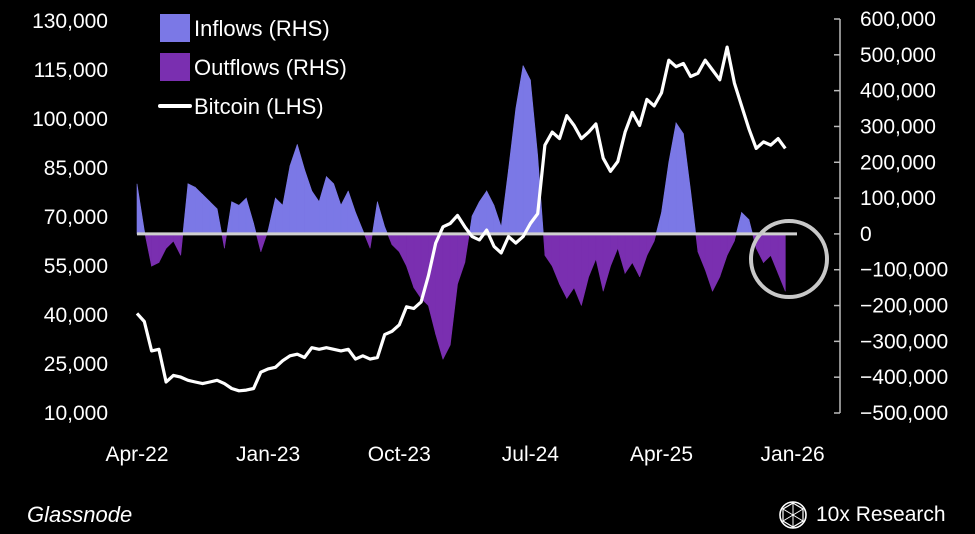 The height and width of the screenshot is (534, 975). What do you see at coordinates (898, 91) in the screenshot?
I see `right-tick-label: 400,000` at bounding box center [898, 91].